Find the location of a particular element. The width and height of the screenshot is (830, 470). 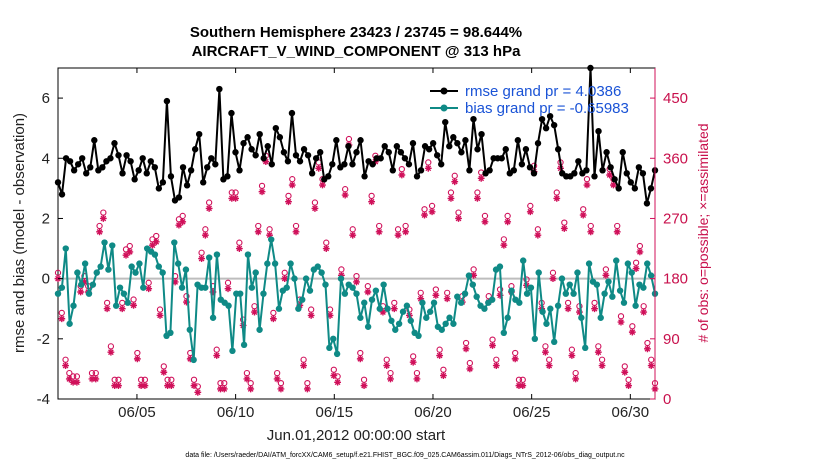

chart-subtitle: AIRCRAFT_V_WIND_COMPONENT @ 313 hPa is located at coordinates (357, 51).